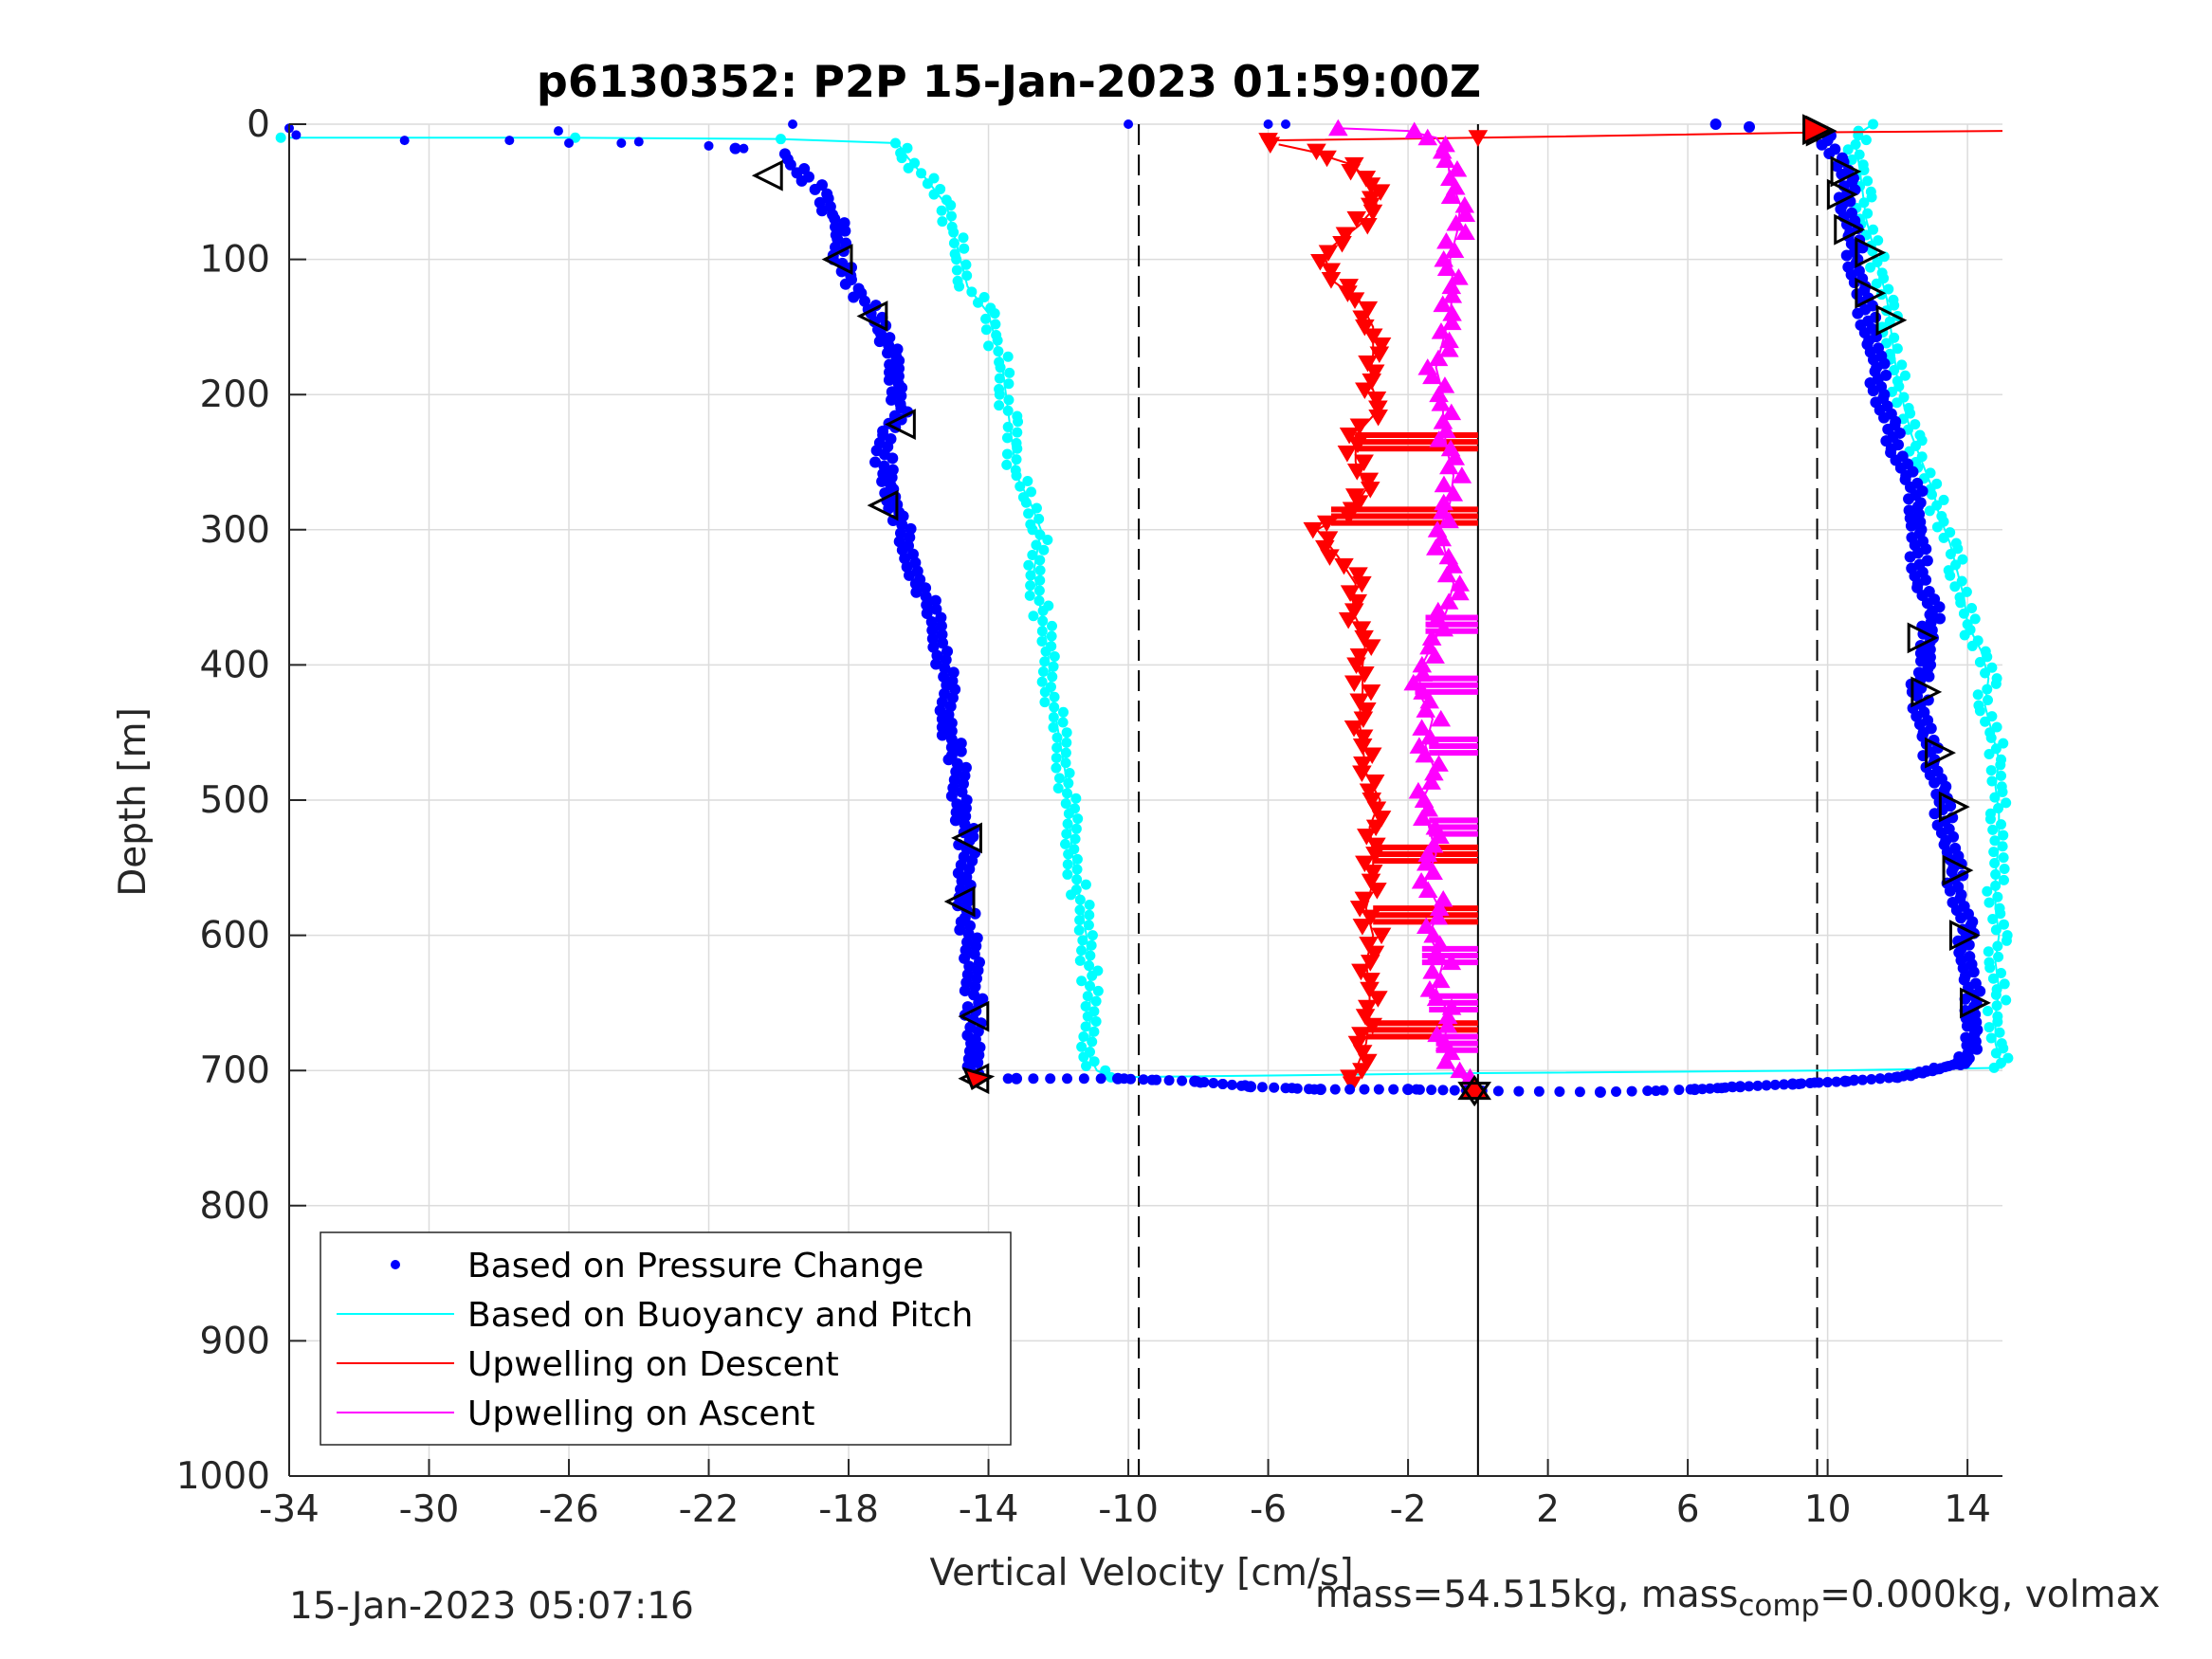 This screenshot has height=1659, width=2212. What do you see at coordinates (235, 800) in the screenshot?
I see `y-tick-label: 500` at bounding box center [235, 800].